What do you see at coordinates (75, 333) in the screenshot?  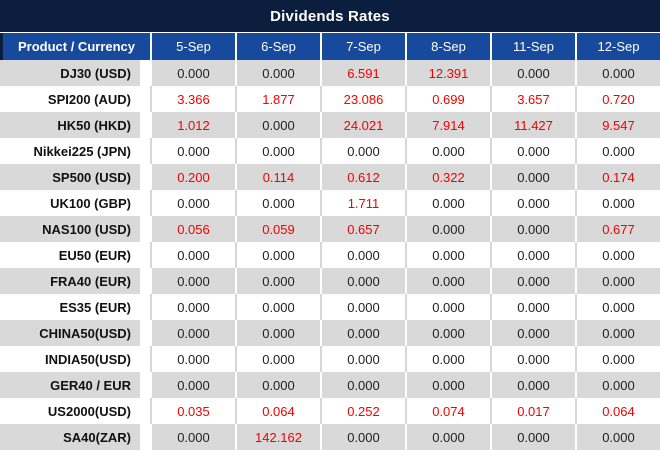 I see `product-cell: CHINA50(USD)` at bounding box center [75, 333].